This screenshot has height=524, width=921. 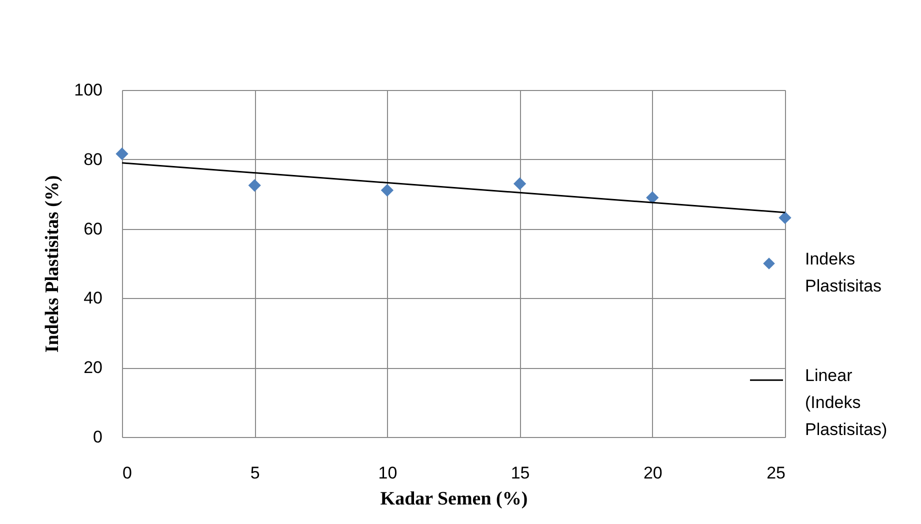 I want to click on y-tick-label: 20, so click(x=93, y=368).